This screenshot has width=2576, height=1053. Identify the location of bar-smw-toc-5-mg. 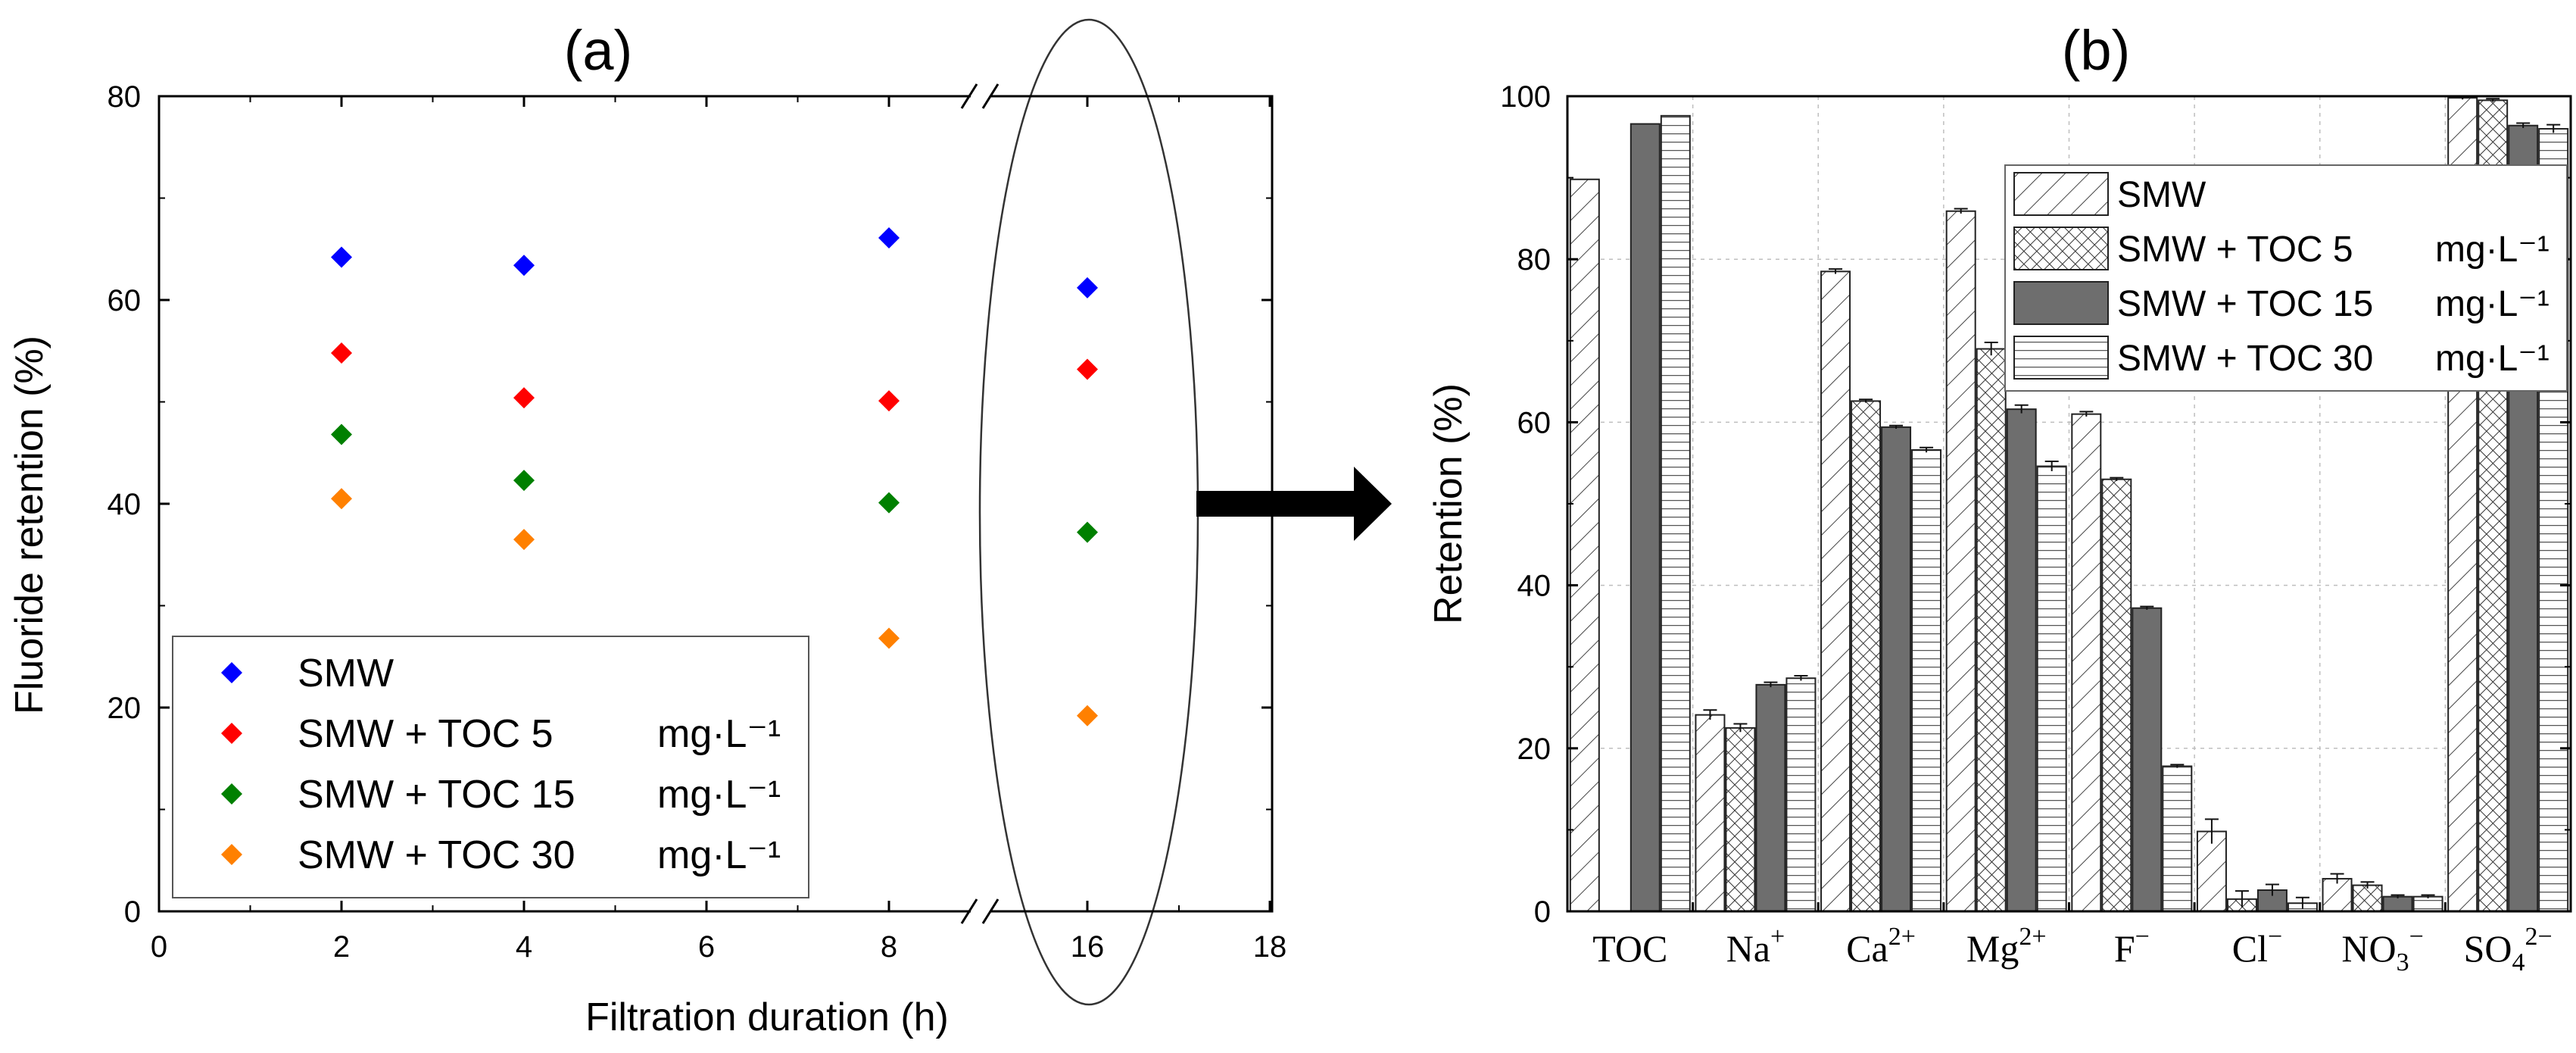
(1991, 630).